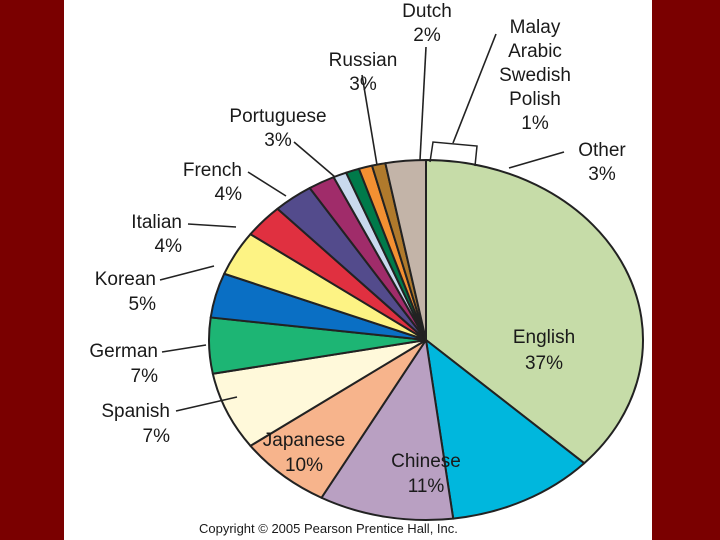 The height and width of the screenshot is (540, 720). What do you see at coordinates (304, 465) in the screenshot?
I see `slice-label-line: 10%` at bounding box center [304, 465].